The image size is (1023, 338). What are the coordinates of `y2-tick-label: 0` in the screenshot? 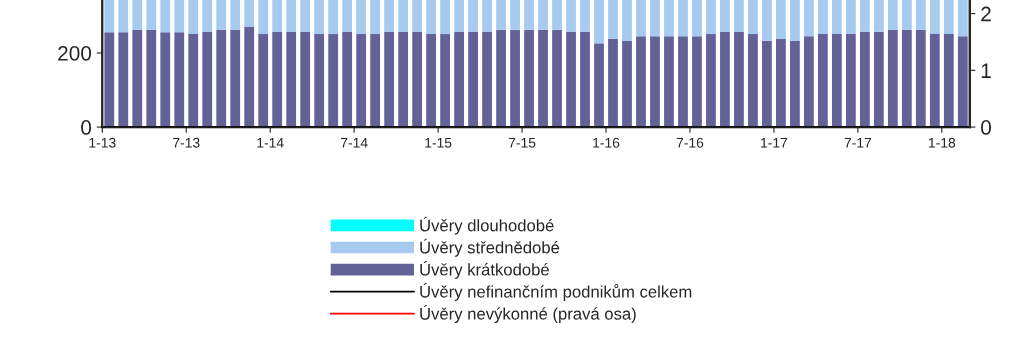 It's located at (986, 127).